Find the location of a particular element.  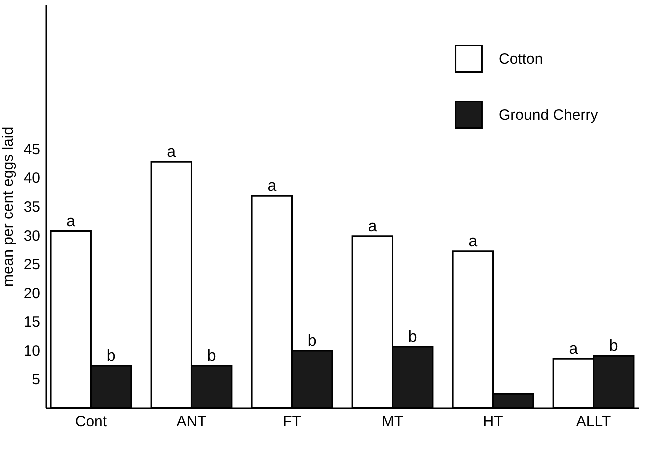

y-tick-label: 25 is located at coordinates (32, 265).